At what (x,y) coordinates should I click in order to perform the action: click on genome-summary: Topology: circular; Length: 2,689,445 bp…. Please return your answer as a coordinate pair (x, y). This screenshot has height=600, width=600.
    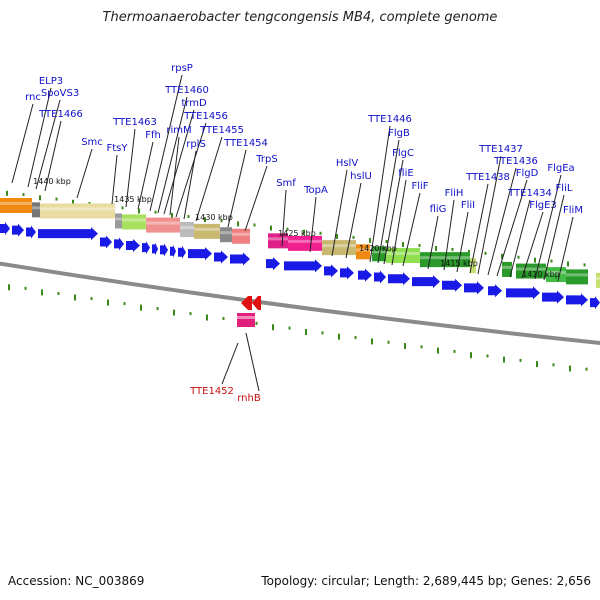
    Looking at the image, I should click on (426, 581).